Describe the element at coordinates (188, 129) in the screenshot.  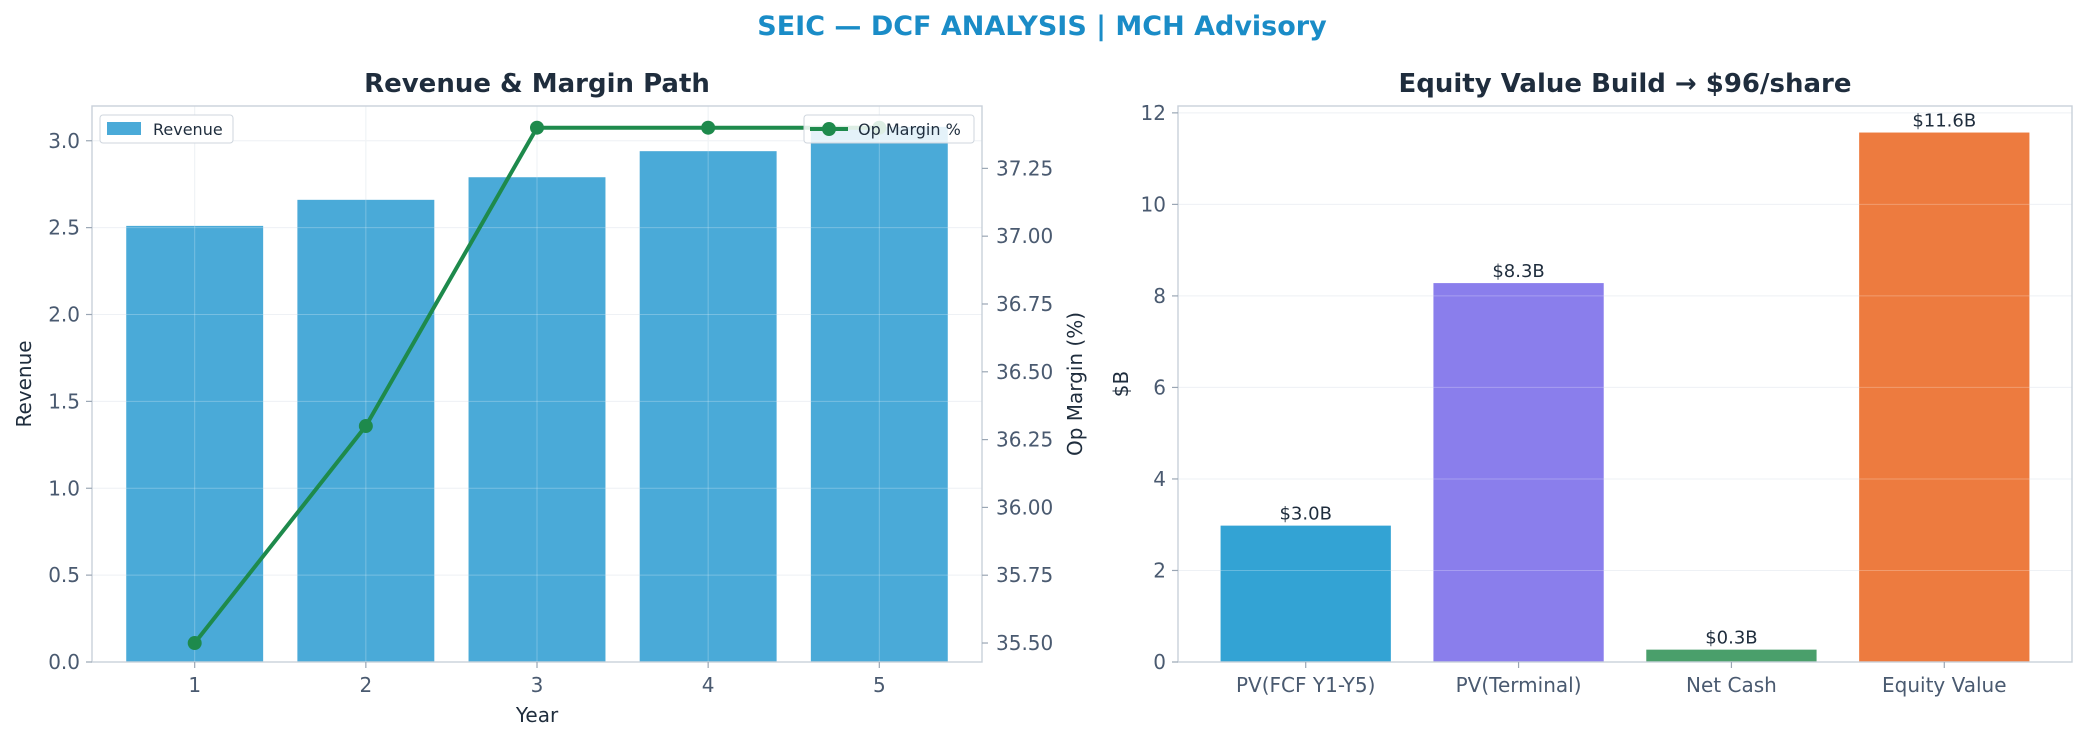
I see `legend-label-revenue: Revenue` at that location.